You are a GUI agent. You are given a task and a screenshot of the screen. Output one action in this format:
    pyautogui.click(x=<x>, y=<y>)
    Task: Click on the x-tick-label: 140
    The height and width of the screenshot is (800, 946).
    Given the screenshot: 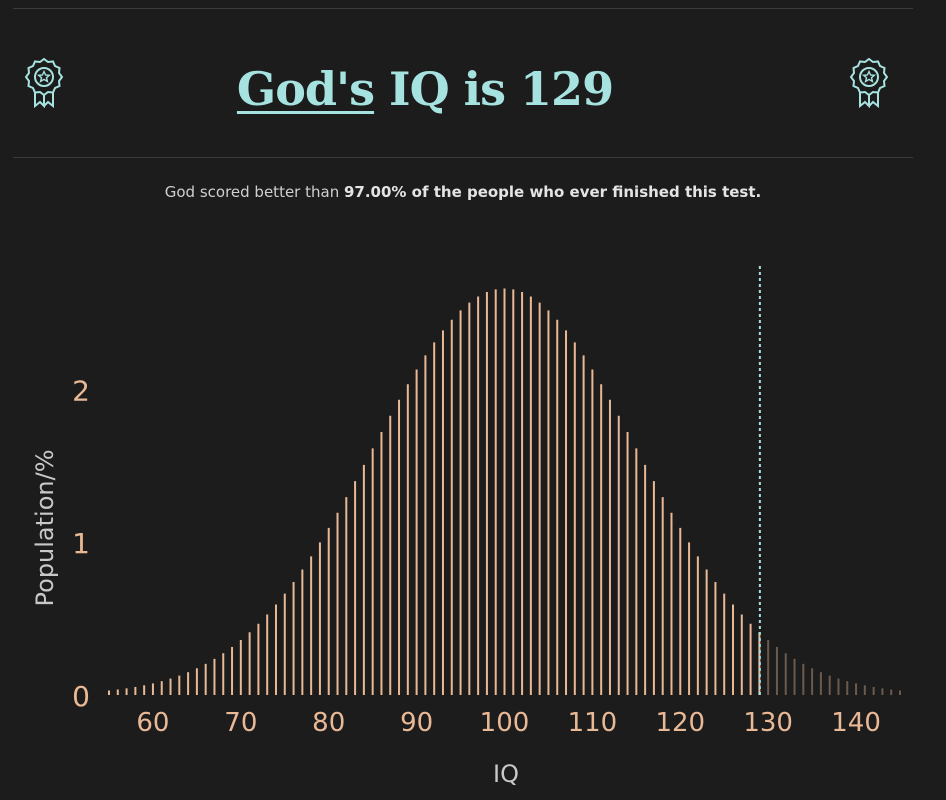 What is the action you would take?
    pyautogui.click(x=856, y=723)
    